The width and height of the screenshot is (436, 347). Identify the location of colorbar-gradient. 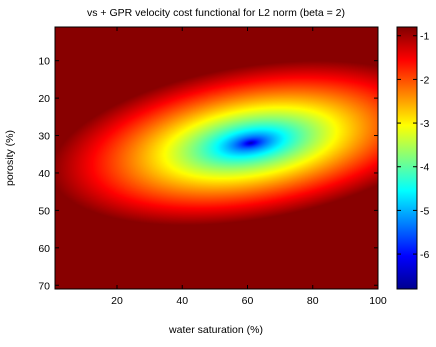
(407, 158).